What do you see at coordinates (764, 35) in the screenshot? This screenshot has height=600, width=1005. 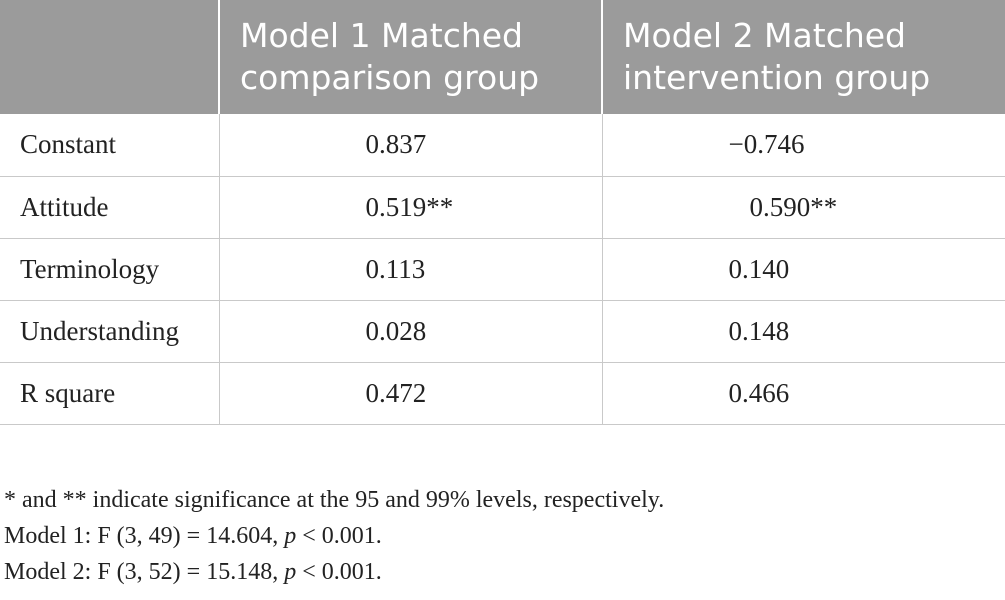 I see `header-model2-line1: Model 2 Matched` at bounding box center [764, 35].